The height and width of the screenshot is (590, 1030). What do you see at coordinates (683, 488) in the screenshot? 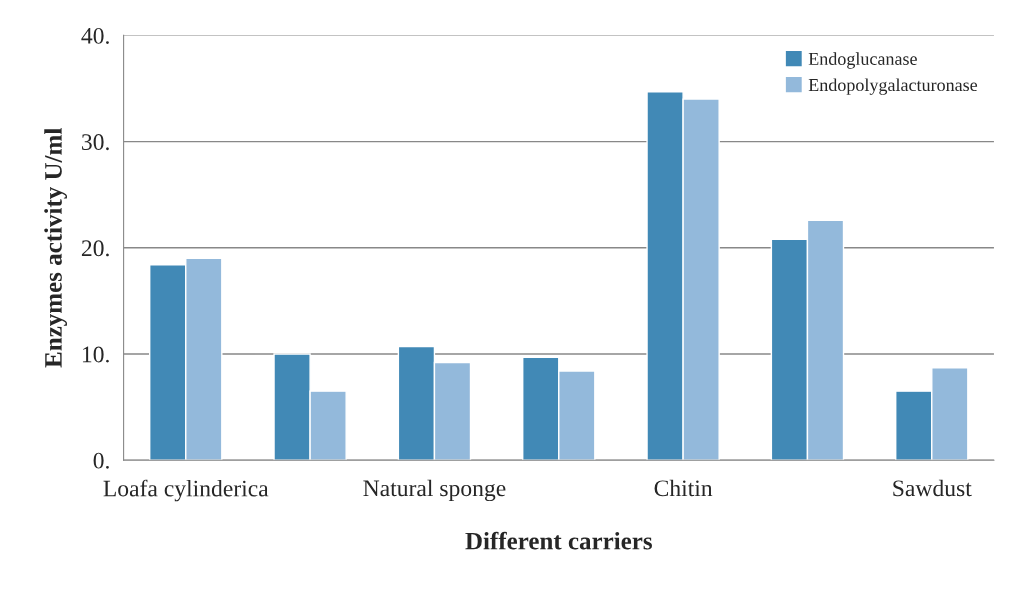
I see `x-tick-label: Chitin` at bounding box center [683, 488].